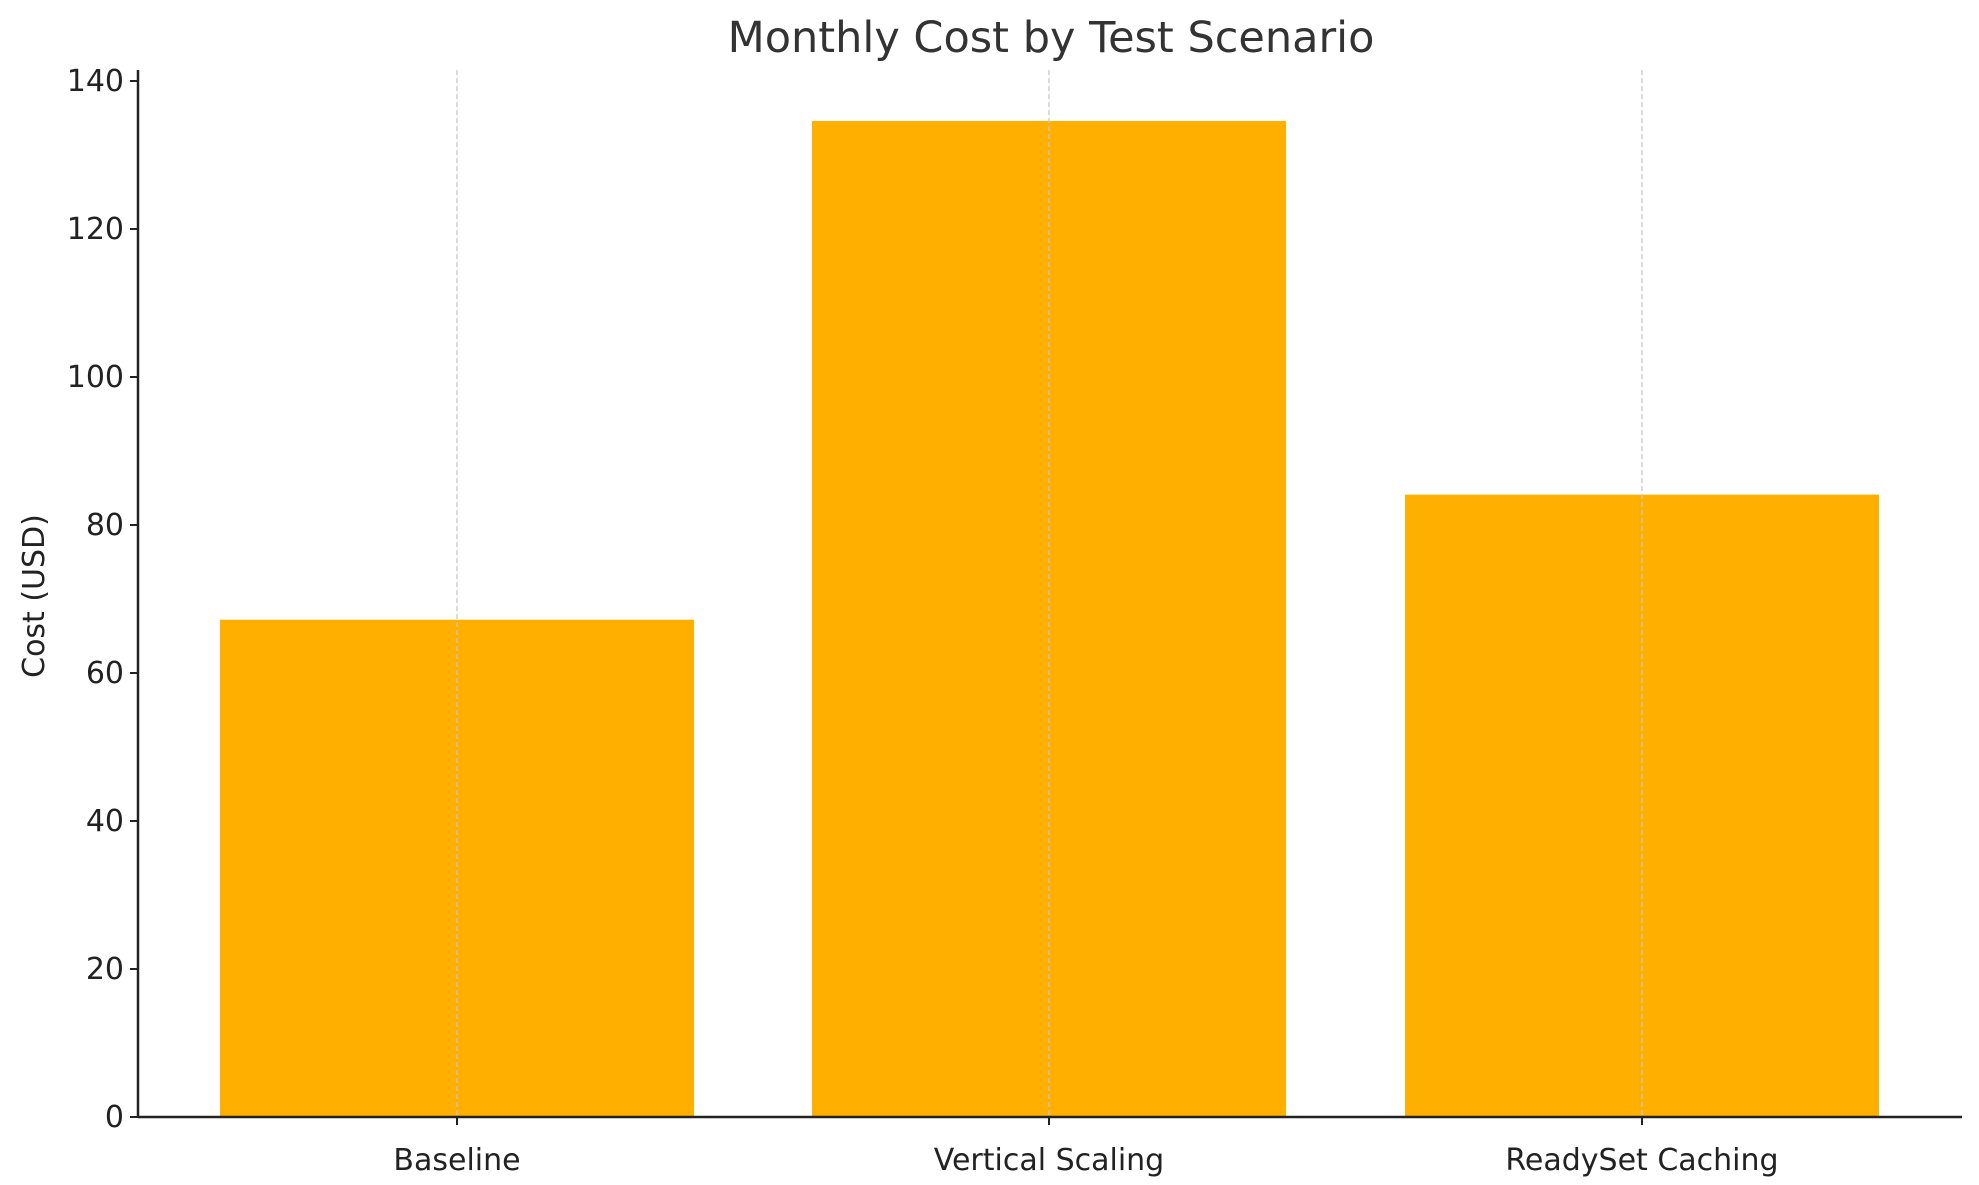 This screenshot has width=1979, height=1185. Describe the element at coordinates (95, 377) in the screenshot. I see `y-tick-label: 100` at that location.